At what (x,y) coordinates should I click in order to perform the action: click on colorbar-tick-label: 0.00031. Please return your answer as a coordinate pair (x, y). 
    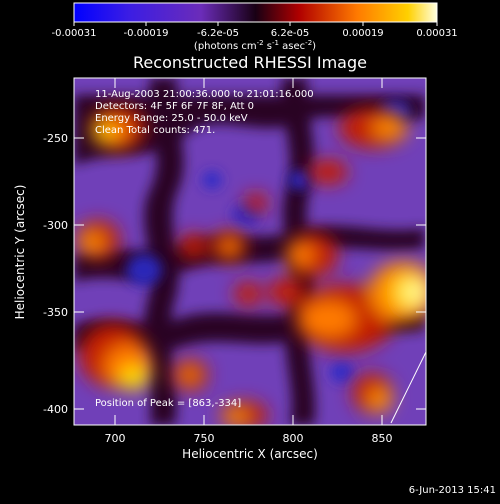
    Looking at the image, I should click on (436, 33).